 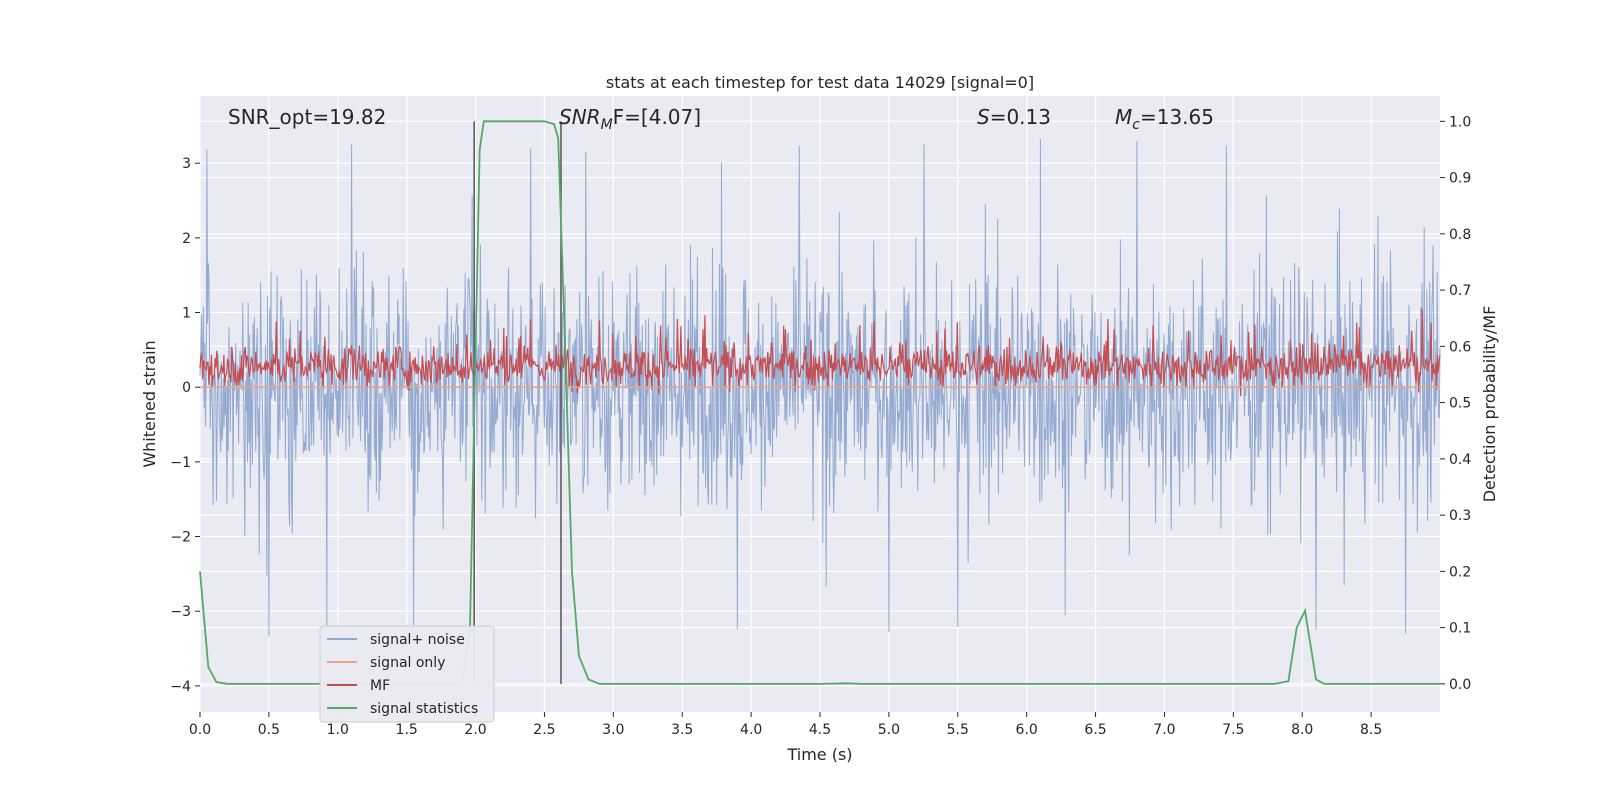 What do you see at coordinates (149, 403) in the screenshot?
I see `y-axis-label: Whitened strain` at bounding box center [149, 403].